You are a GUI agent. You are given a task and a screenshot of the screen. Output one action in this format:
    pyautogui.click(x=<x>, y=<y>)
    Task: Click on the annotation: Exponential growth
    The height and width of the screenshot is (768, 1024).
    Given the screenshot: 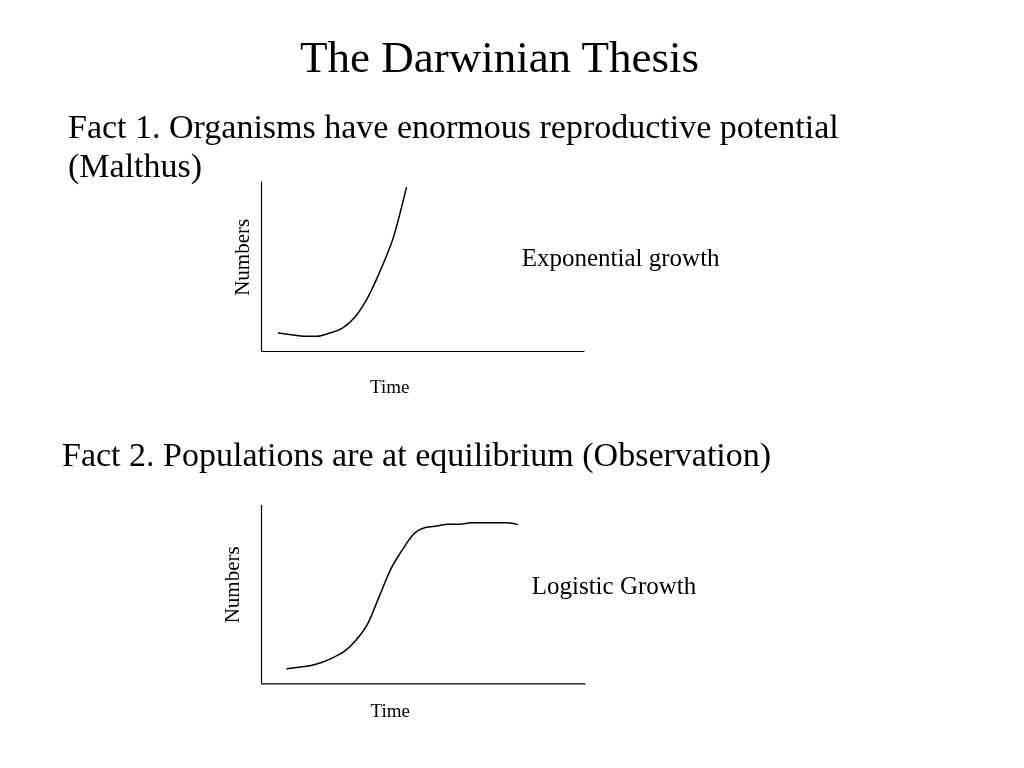 What is the action you would take?
    pyautogui.click(x=621, y=257)
    